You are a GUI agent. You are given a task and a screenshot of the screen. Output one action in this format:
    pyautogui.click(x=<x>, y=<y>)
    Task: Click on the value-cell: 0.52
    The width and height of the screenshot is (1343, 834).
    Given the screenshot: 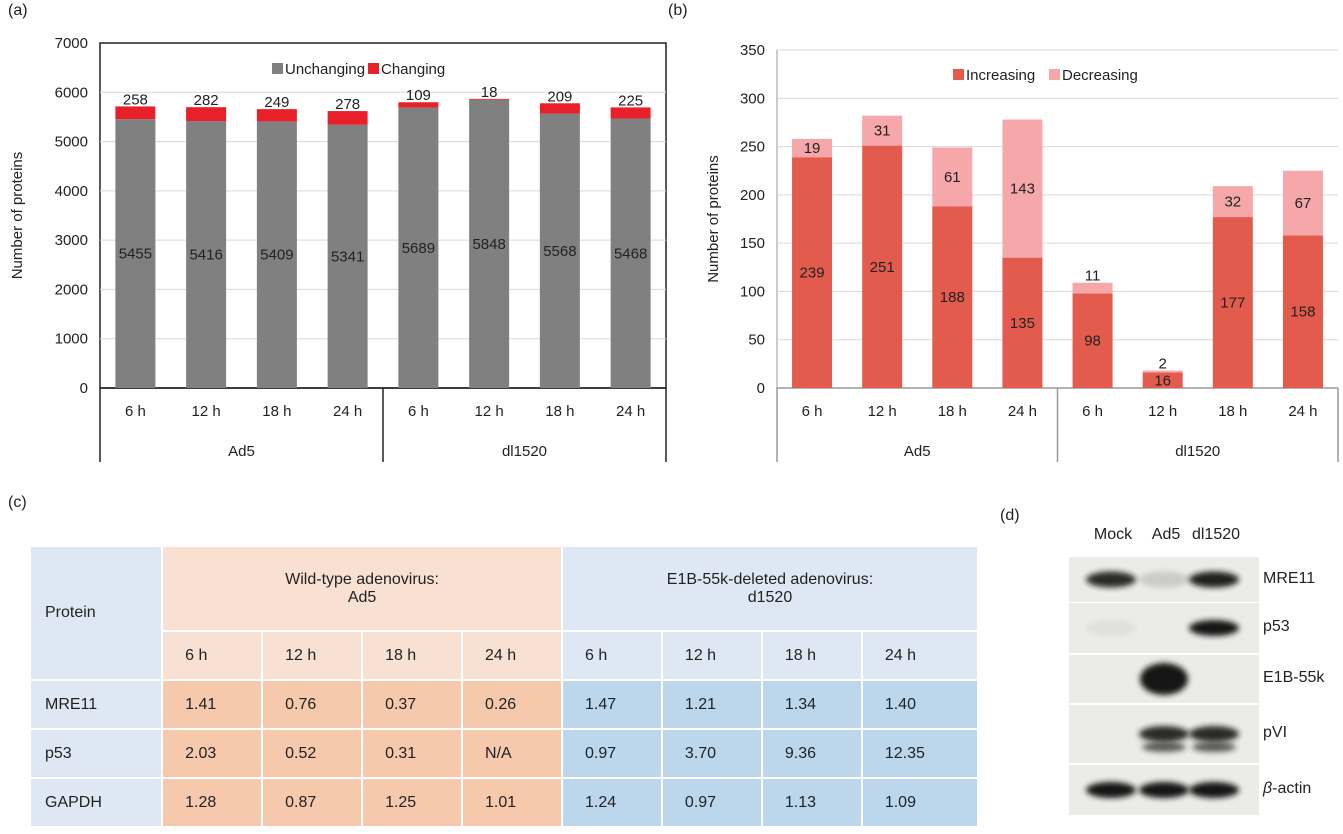 What is the action you would take?
    pyautogui.click(x=312, y=753)
    